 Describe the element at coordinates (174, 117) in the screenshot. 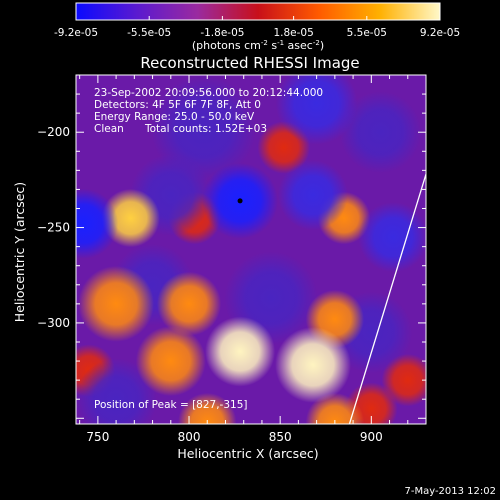

I see `info-energy-range: Energy Range: 25.0 - 50.0 keV` at that location.